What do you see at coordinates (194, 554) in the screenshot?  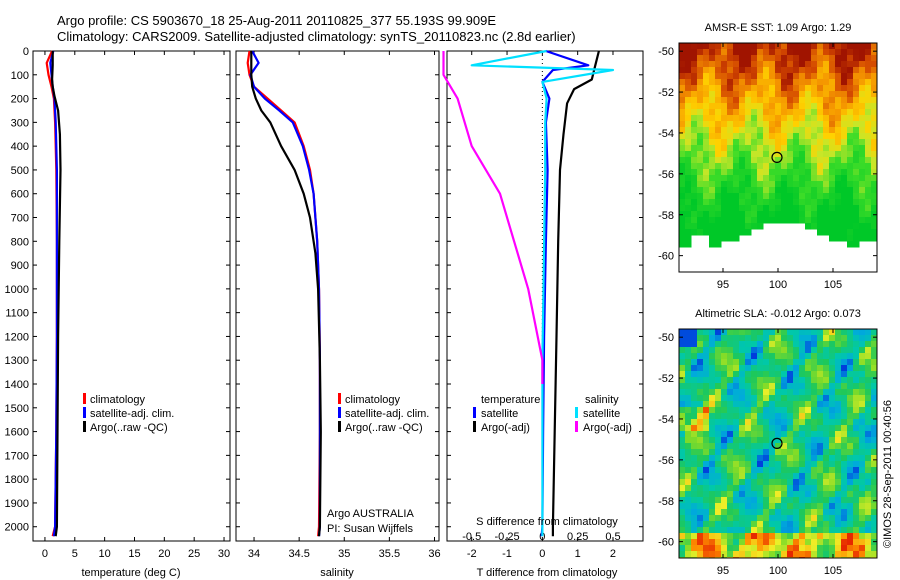 I see `x-tick-label: 25` at bounding box center [194, 554].